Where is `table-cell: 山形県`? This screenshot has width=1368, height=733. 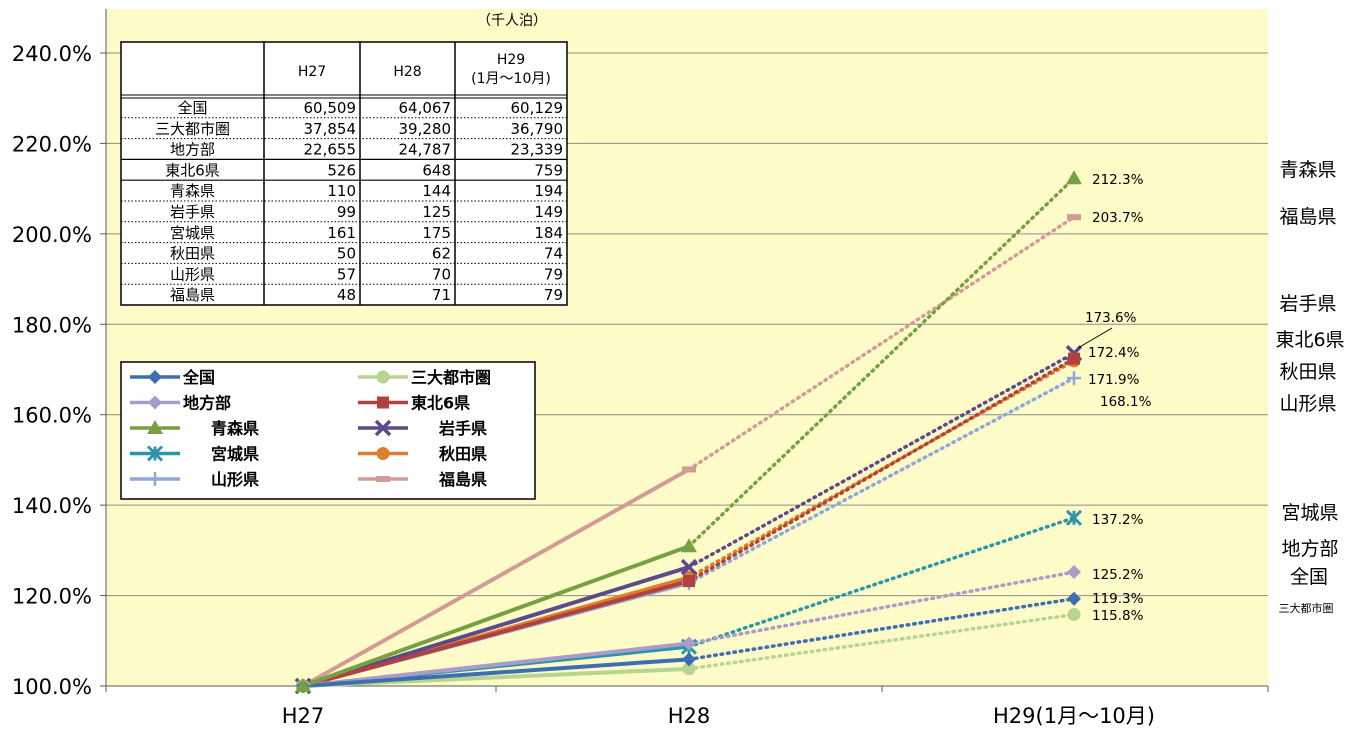
table-cell: 山形県 is located at coordinates (192, 274).